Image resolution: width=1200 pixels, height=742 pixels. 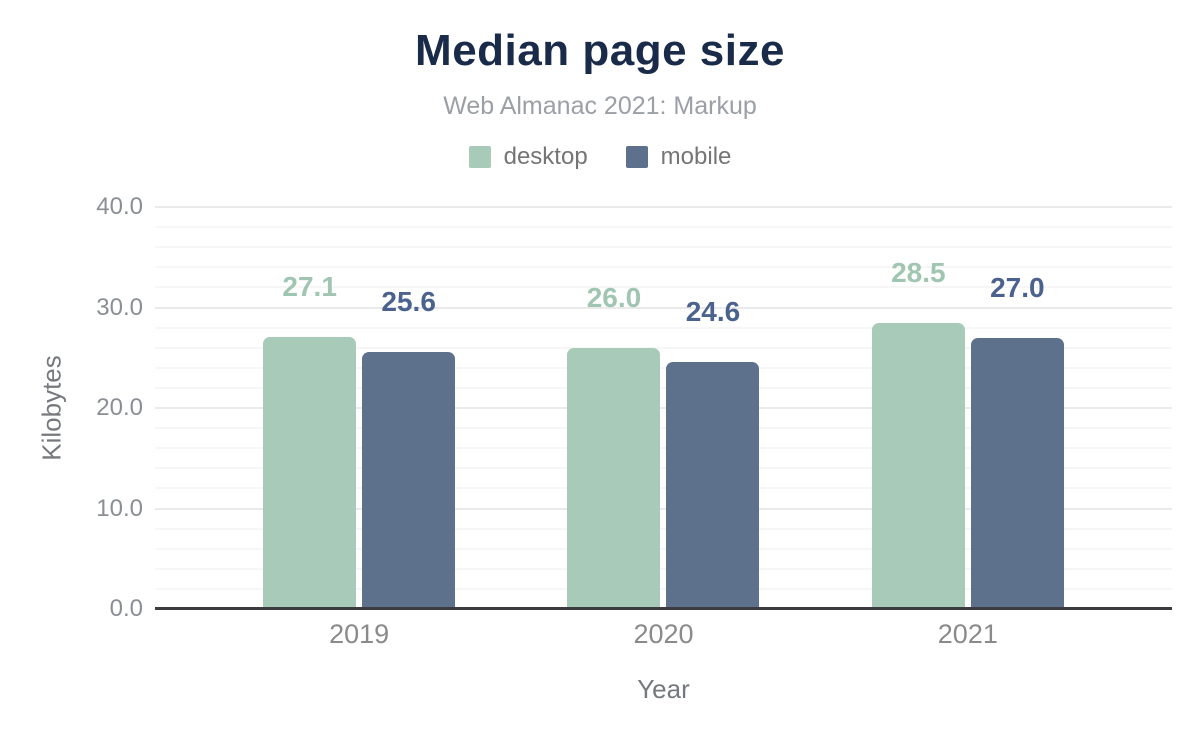 What do you see at coordinates (126, 608) in the screenshot?
I see `y-tick-0.0: 0.0` at bounding box center [126, 608].